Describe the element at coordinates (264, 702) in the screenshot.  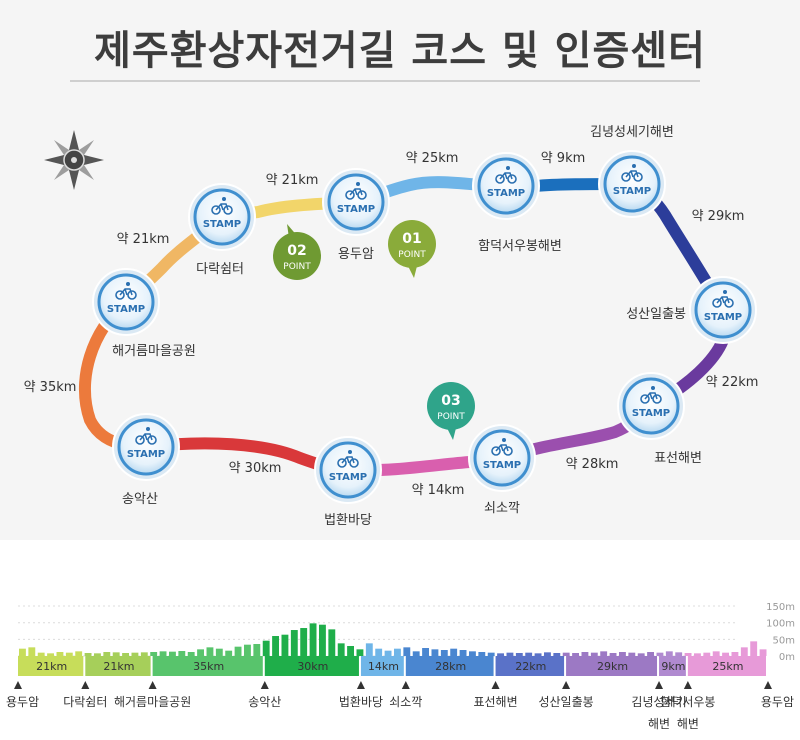
I see `station-marker-label: 송악산` at that location.